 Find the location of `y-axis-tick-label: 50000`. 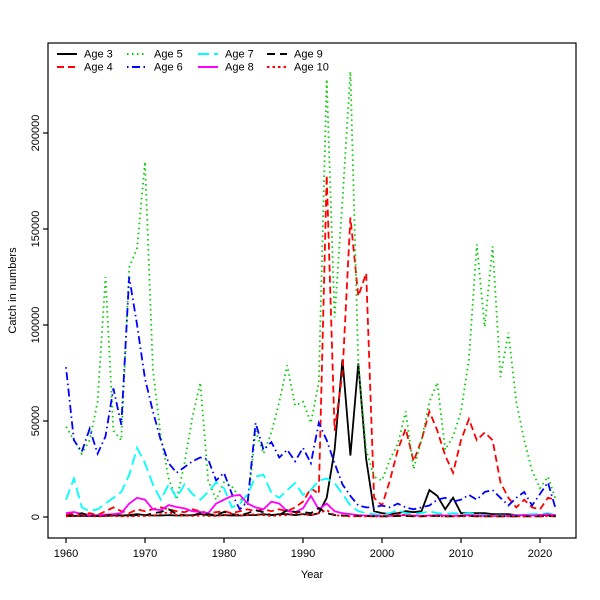

y-axis-tick-label: 50000 is located at coordinates (36, 421).